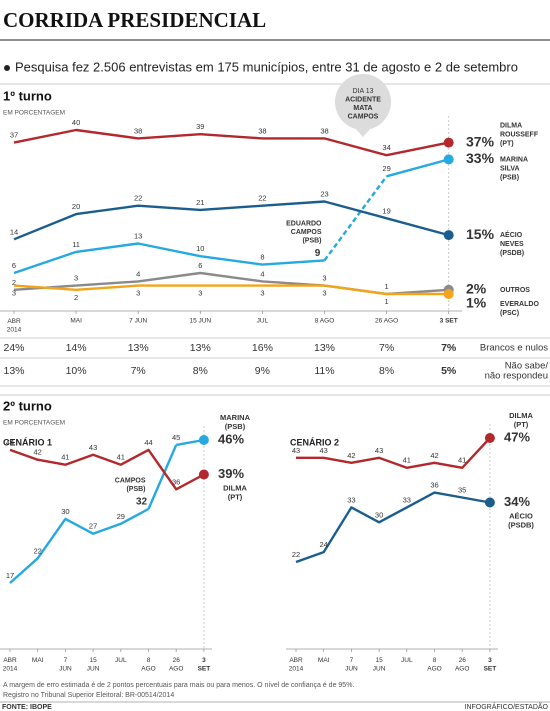  What do you see at coordinates (519, 134) in the screenshot?
I see `series-name: DILMA ROUSSEFF (PT)` at bounding box center [519, 134].